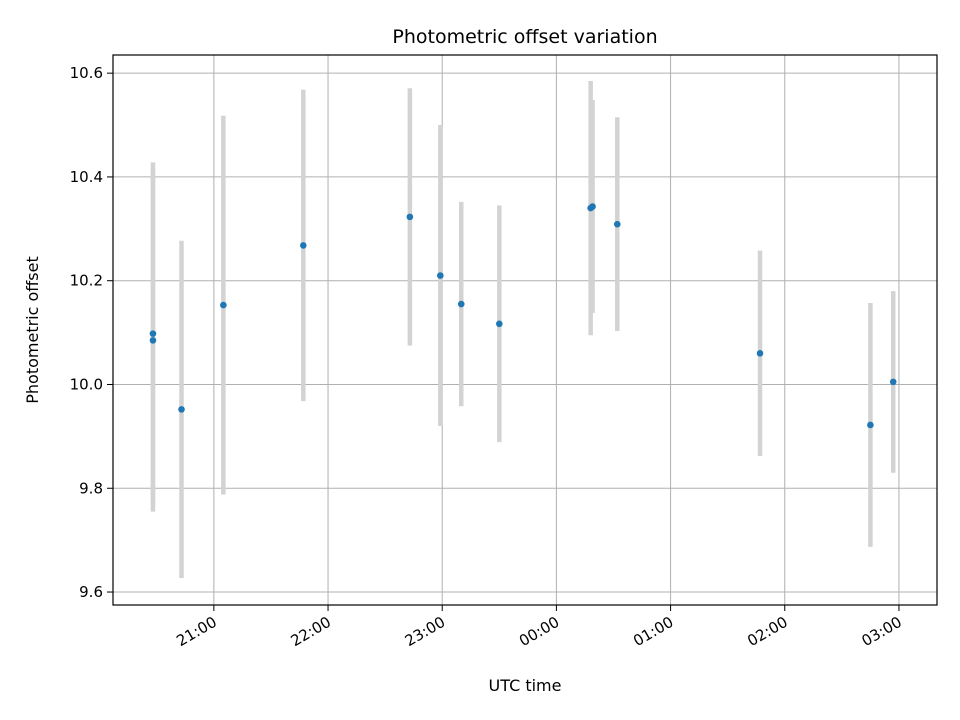  Describe the element at coordinates (91, 488) in the screenshot. I see `y-tick-label: 9.8` at that location.